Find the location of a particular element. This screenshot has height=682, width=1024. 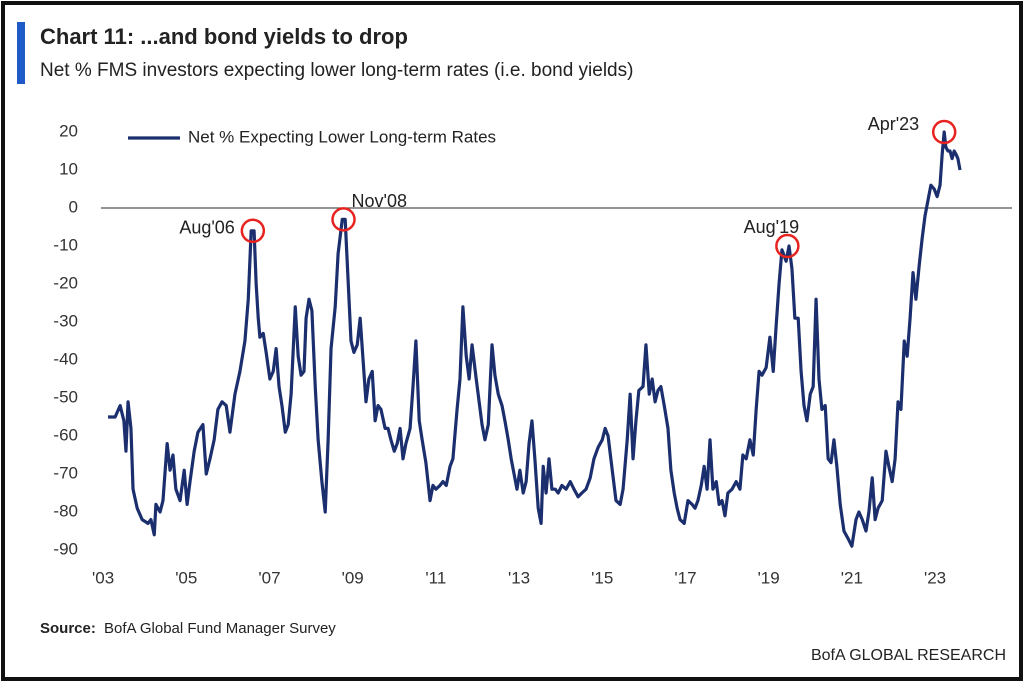

chart-title: Chart 11: ...and bond yields to drop is located at coordinates (224, 36).